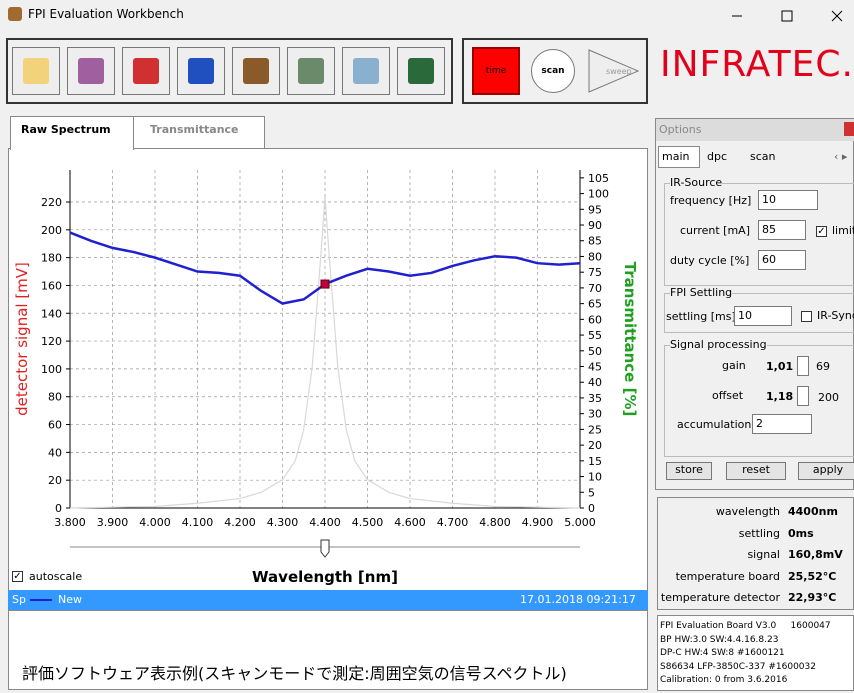  What do you see at coordinates (580, 522) in the screenshot?
I see `x-tick-label: 5.000` at bounding box center [580, 522].